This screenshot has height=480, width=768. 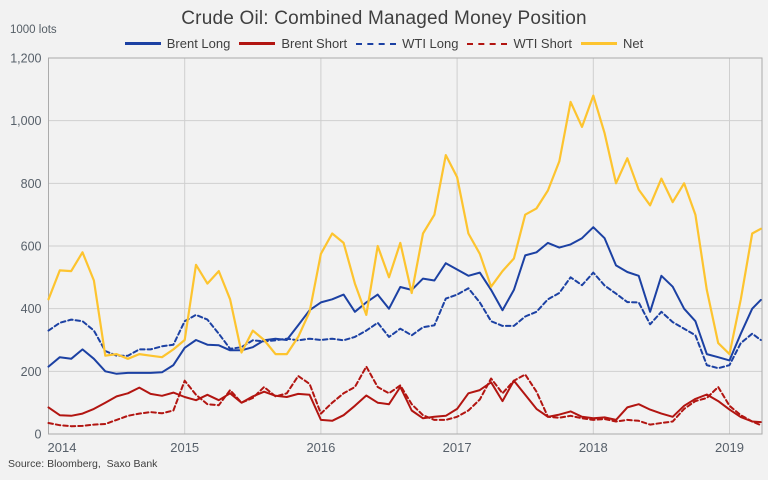 I want to click on x-axis-tick-label: 2014, so click(x=62, y=447).